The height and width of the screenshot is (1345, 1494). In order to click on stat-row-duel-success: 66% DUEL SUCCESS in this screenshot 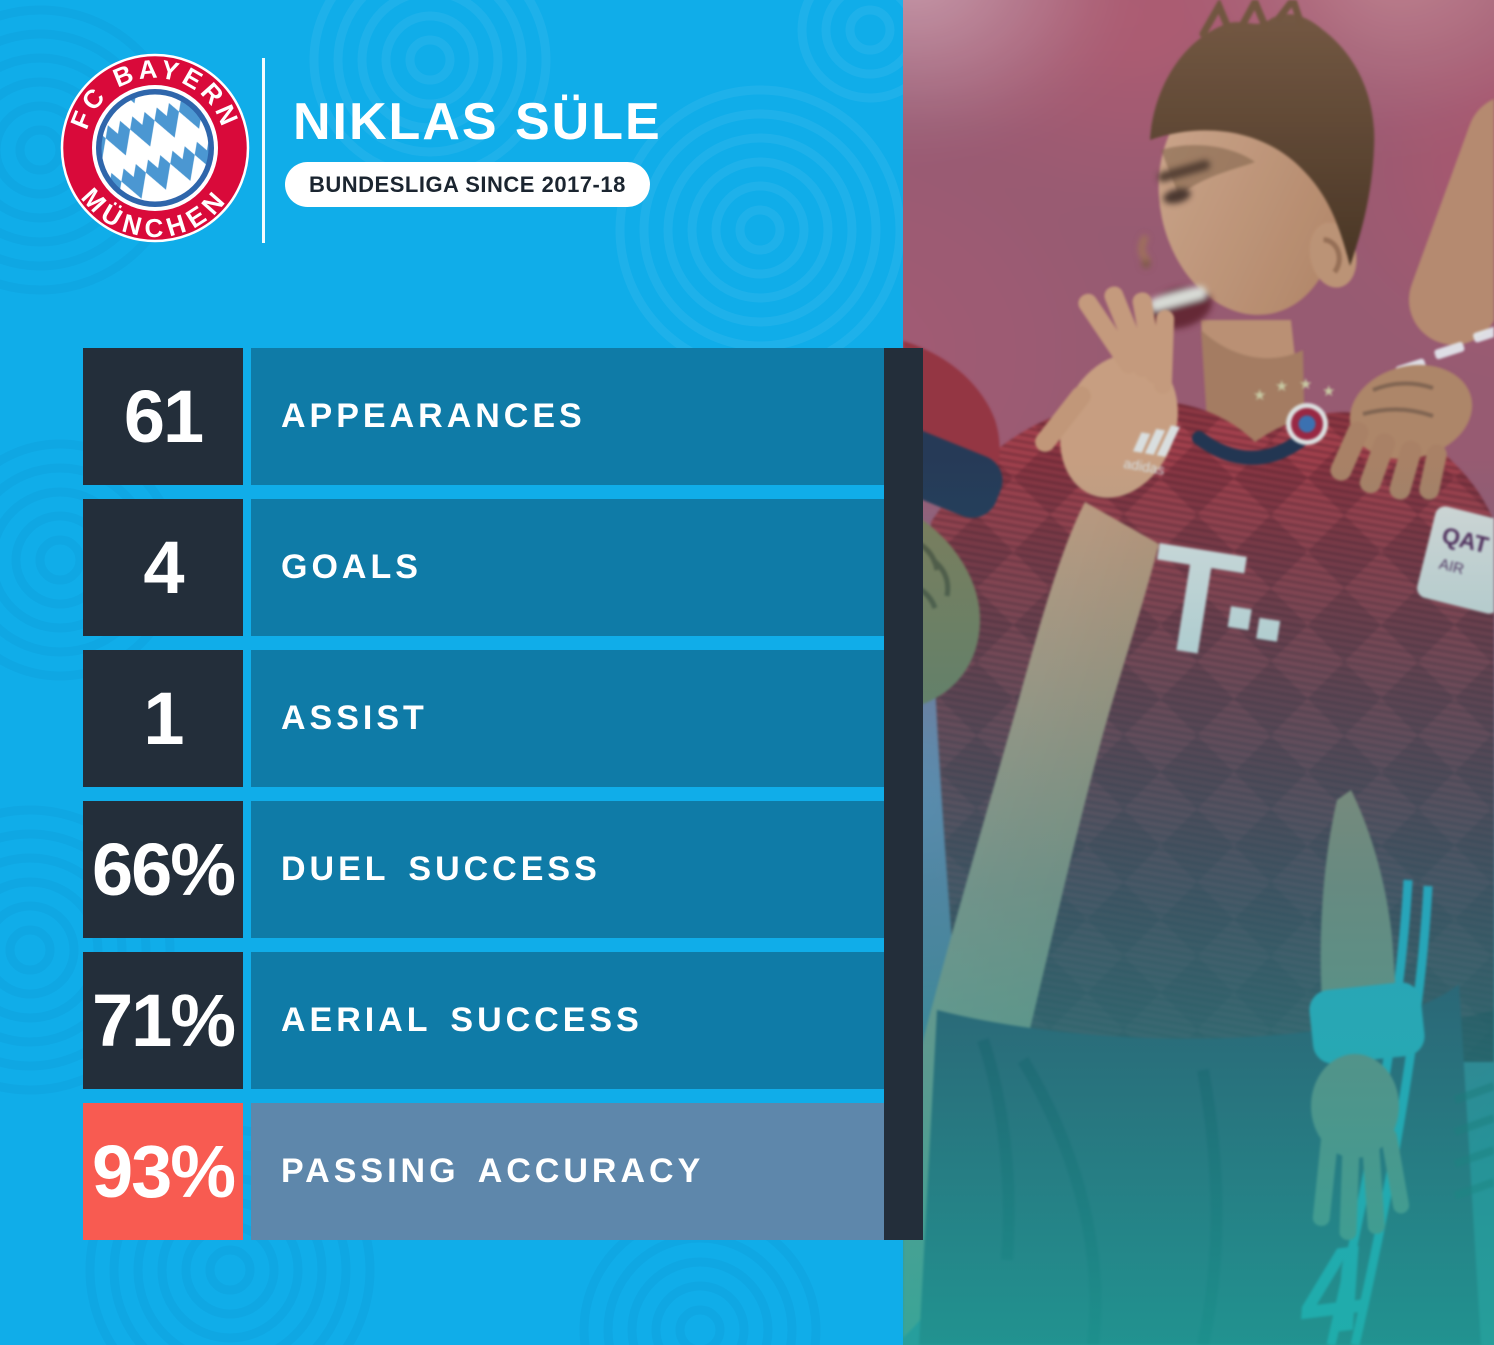, I will do `click(483, 869)`.